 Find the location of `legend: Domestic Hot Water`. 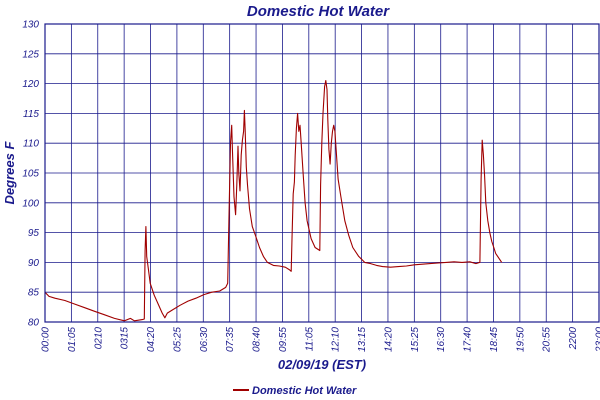

legend: Domestic Hot Water is located at coordinates (295, 391).